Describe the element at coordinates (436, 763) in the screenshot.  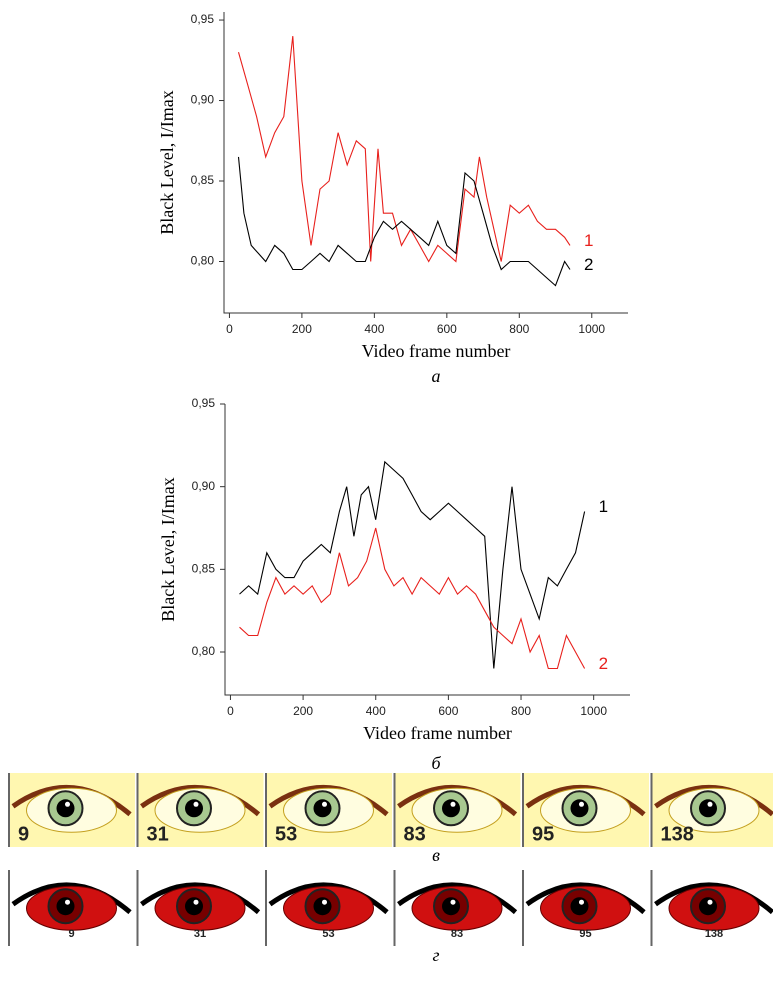
I see `caption: б` at that location.